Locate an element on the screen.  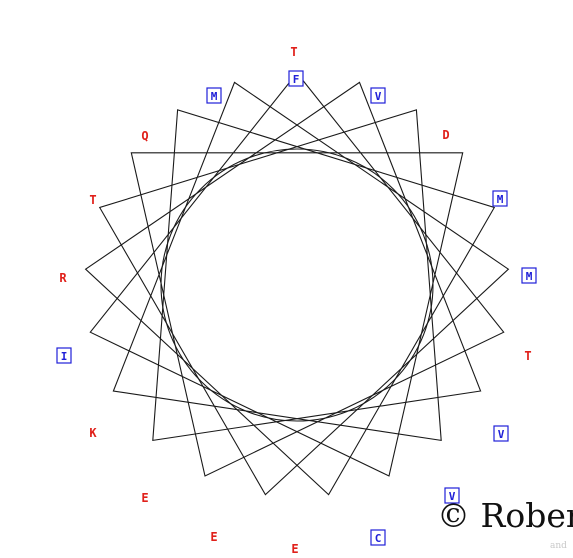
label-text: C is located at coordinates (378, 538).